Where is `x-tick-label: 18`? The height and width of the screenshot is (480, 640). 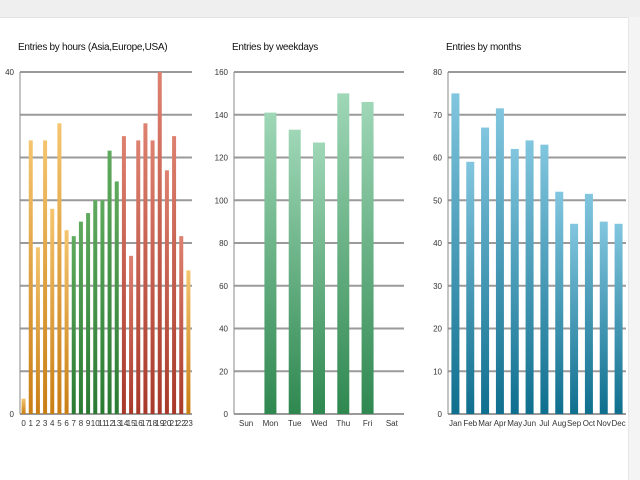
x-tick-label: 18 is located at coordinates (152, 423).